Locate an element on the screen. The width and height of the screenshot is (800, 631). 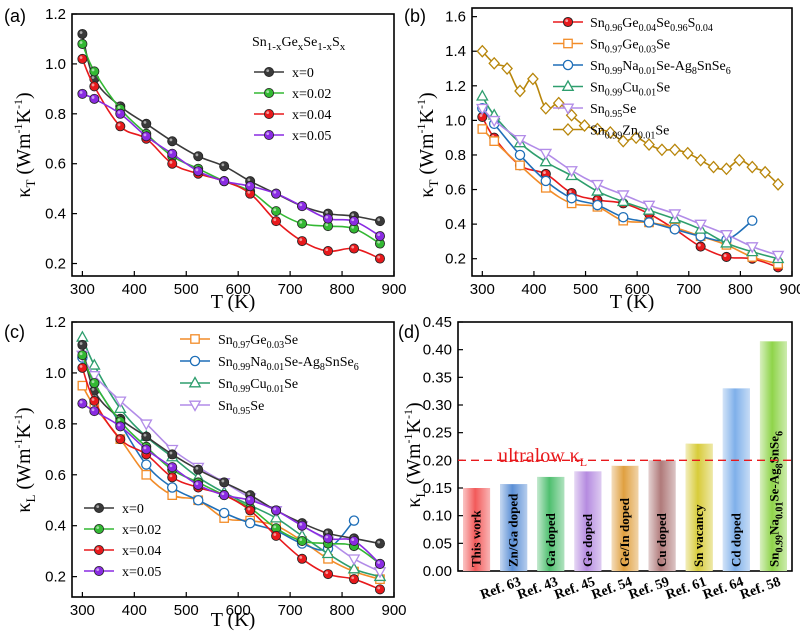
panel-b-legend-item-sn0-96ge0-04se0-96s0-04: Sn0.96Ge0.04Se0.96S0.04 is located at coordinates (633, 25).